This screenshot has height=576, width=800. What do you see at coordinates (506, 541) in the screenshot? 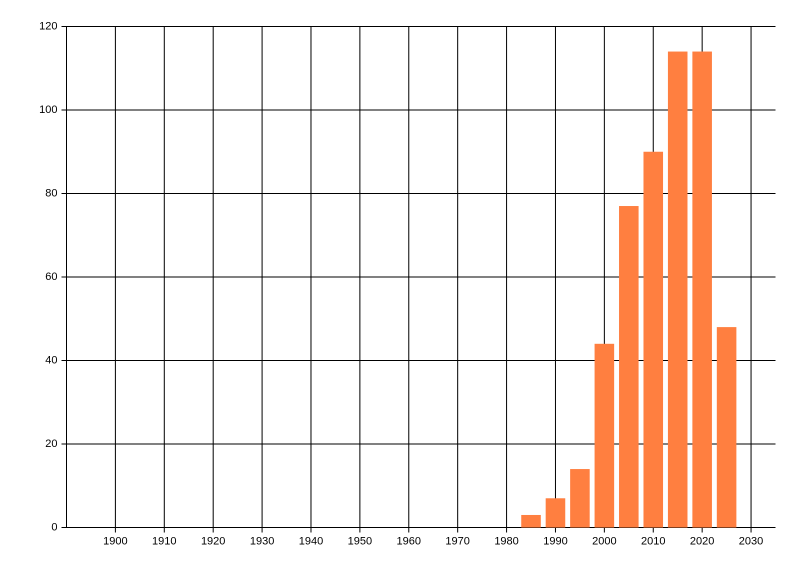
I see `x-tick-label: 1980` at bounding box center [506, 541].